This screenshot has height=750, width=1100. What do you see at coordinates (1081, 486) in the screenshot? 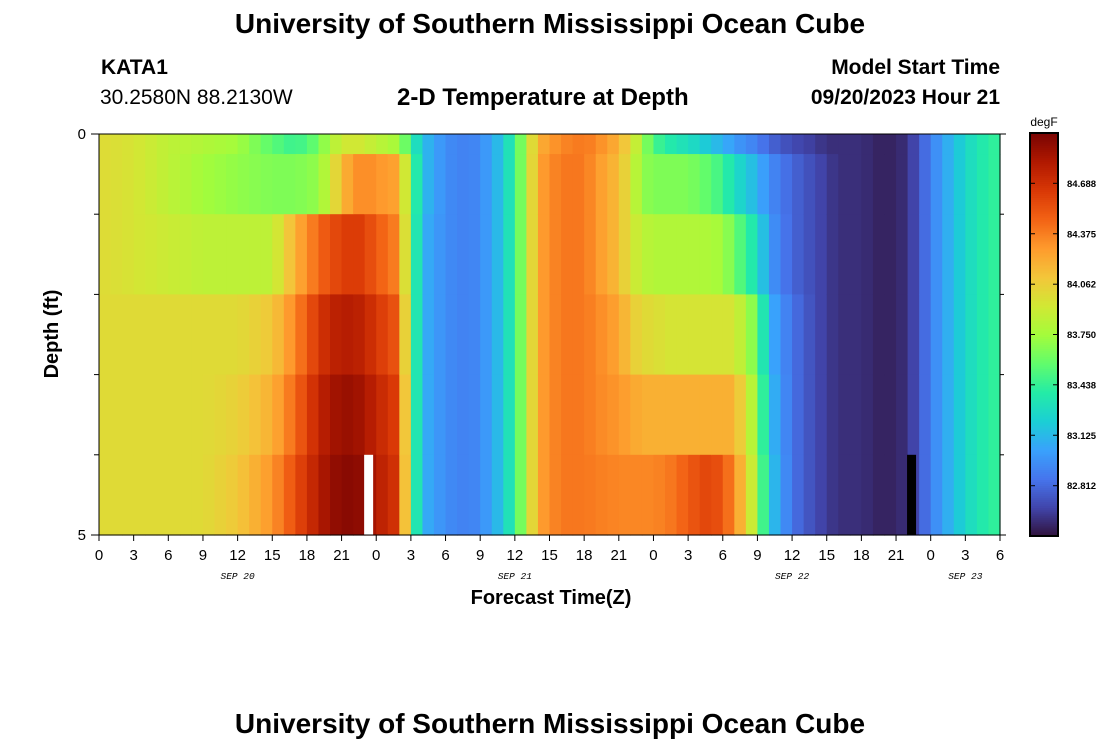
I see `colorbar-tick-label: 82.812` at bounding box center [1081, 486].